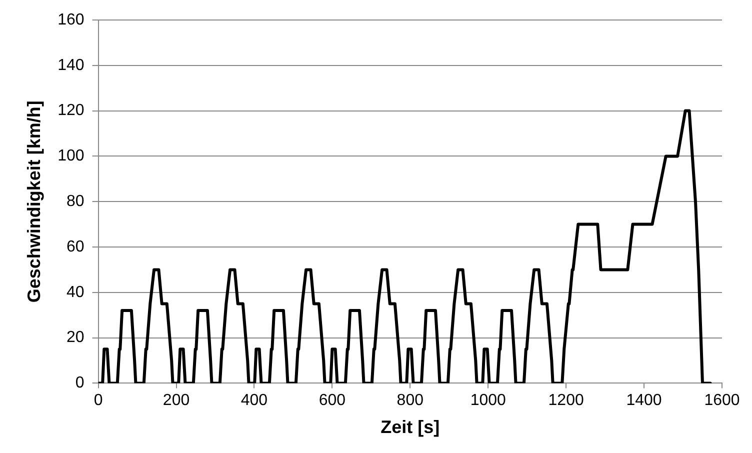 The height and width of the screenshot is (453, 752). Describe the element at coordinates (566, 401) in the screenshot. I see `x-tick-label: 1200` at that location.